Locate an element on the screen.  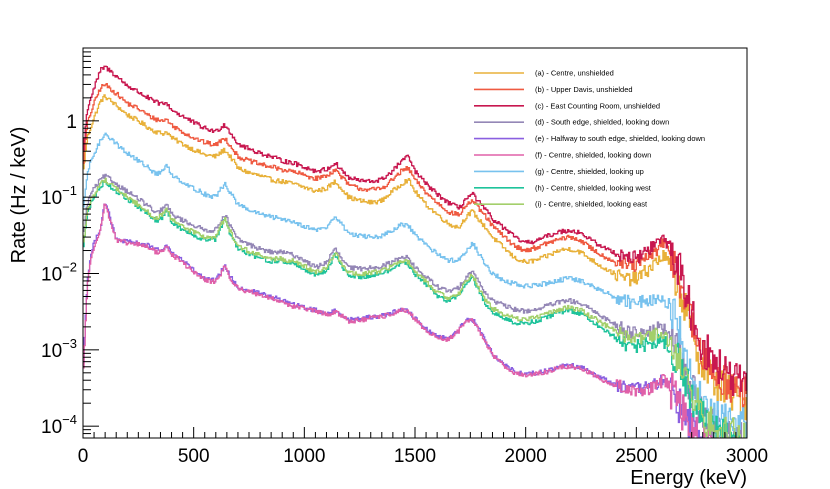
legend-label: (g) - Centre, shielded, looking up is located at coordinates (589, 171).